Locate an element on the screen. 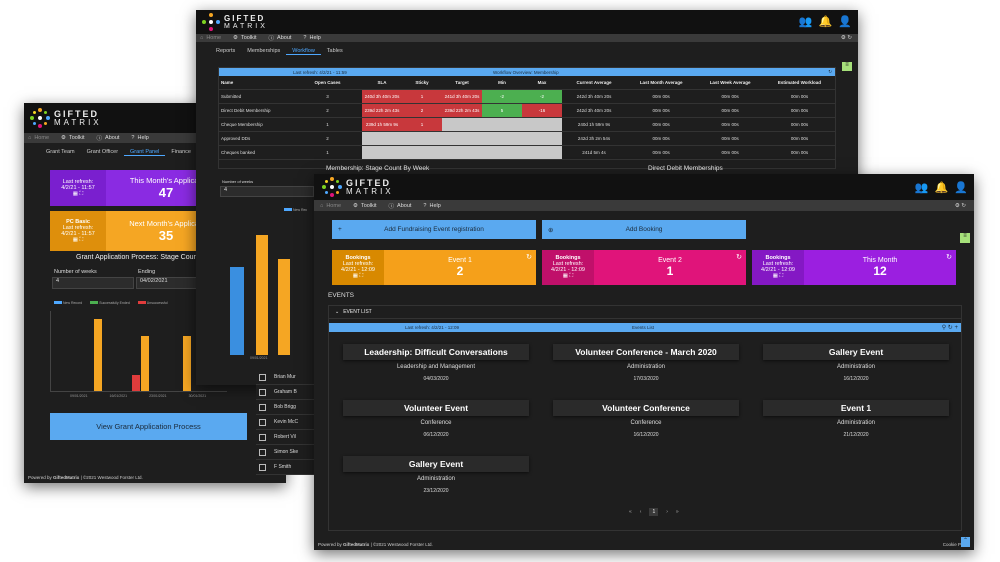 The width and height of the screenshot is (1000, 562). first-page-button: « is located at coordinates (630, 512).